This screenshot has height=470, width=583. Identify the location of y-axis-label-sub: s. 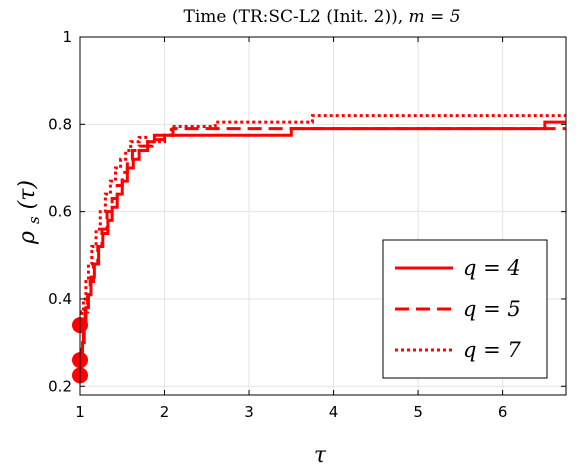
(34, 220).